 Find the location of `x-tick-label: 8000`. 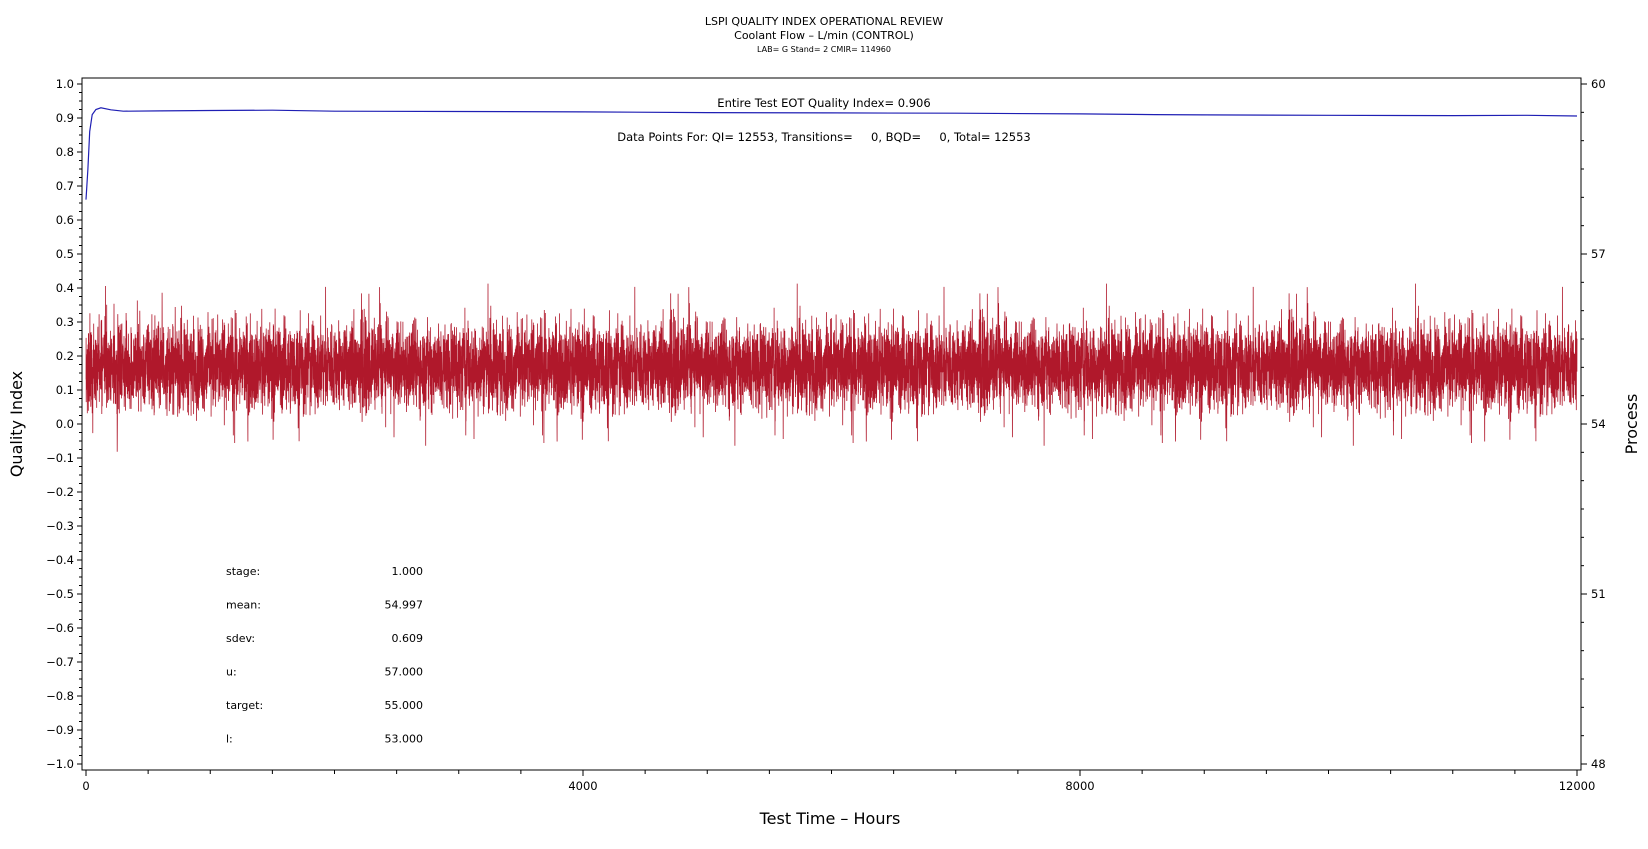

x-tick-label: 8000 is located at coordinates (1079, 786).